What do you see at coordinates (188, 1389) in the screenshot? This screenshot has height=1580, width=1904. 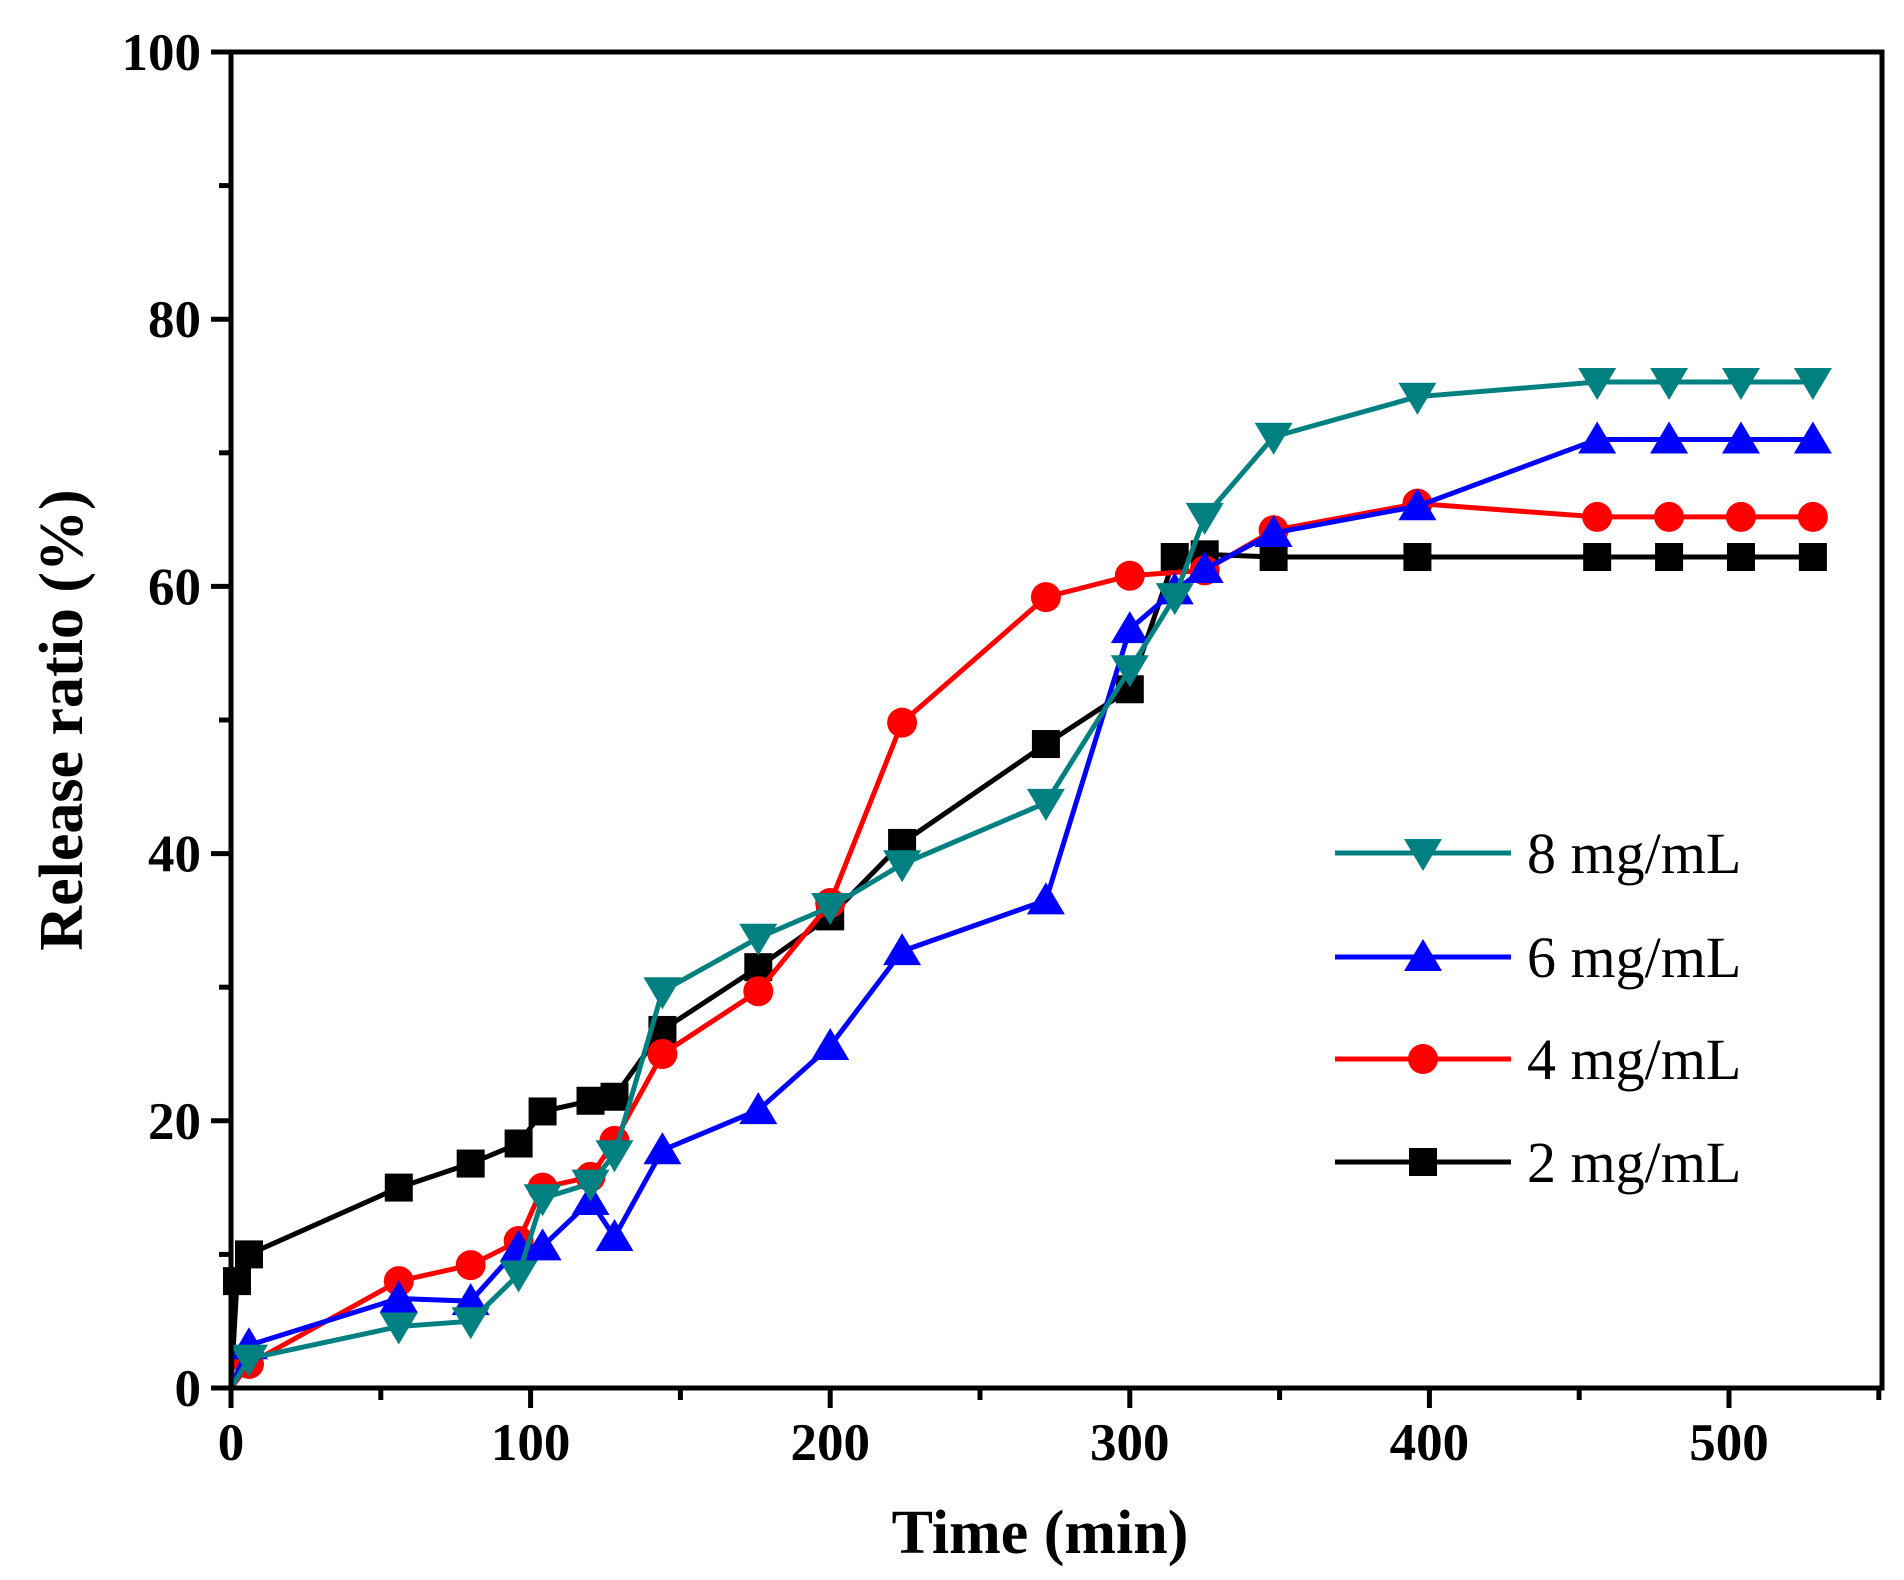 I see `y-tick-label: 0` at bounding box center [188, 1389].